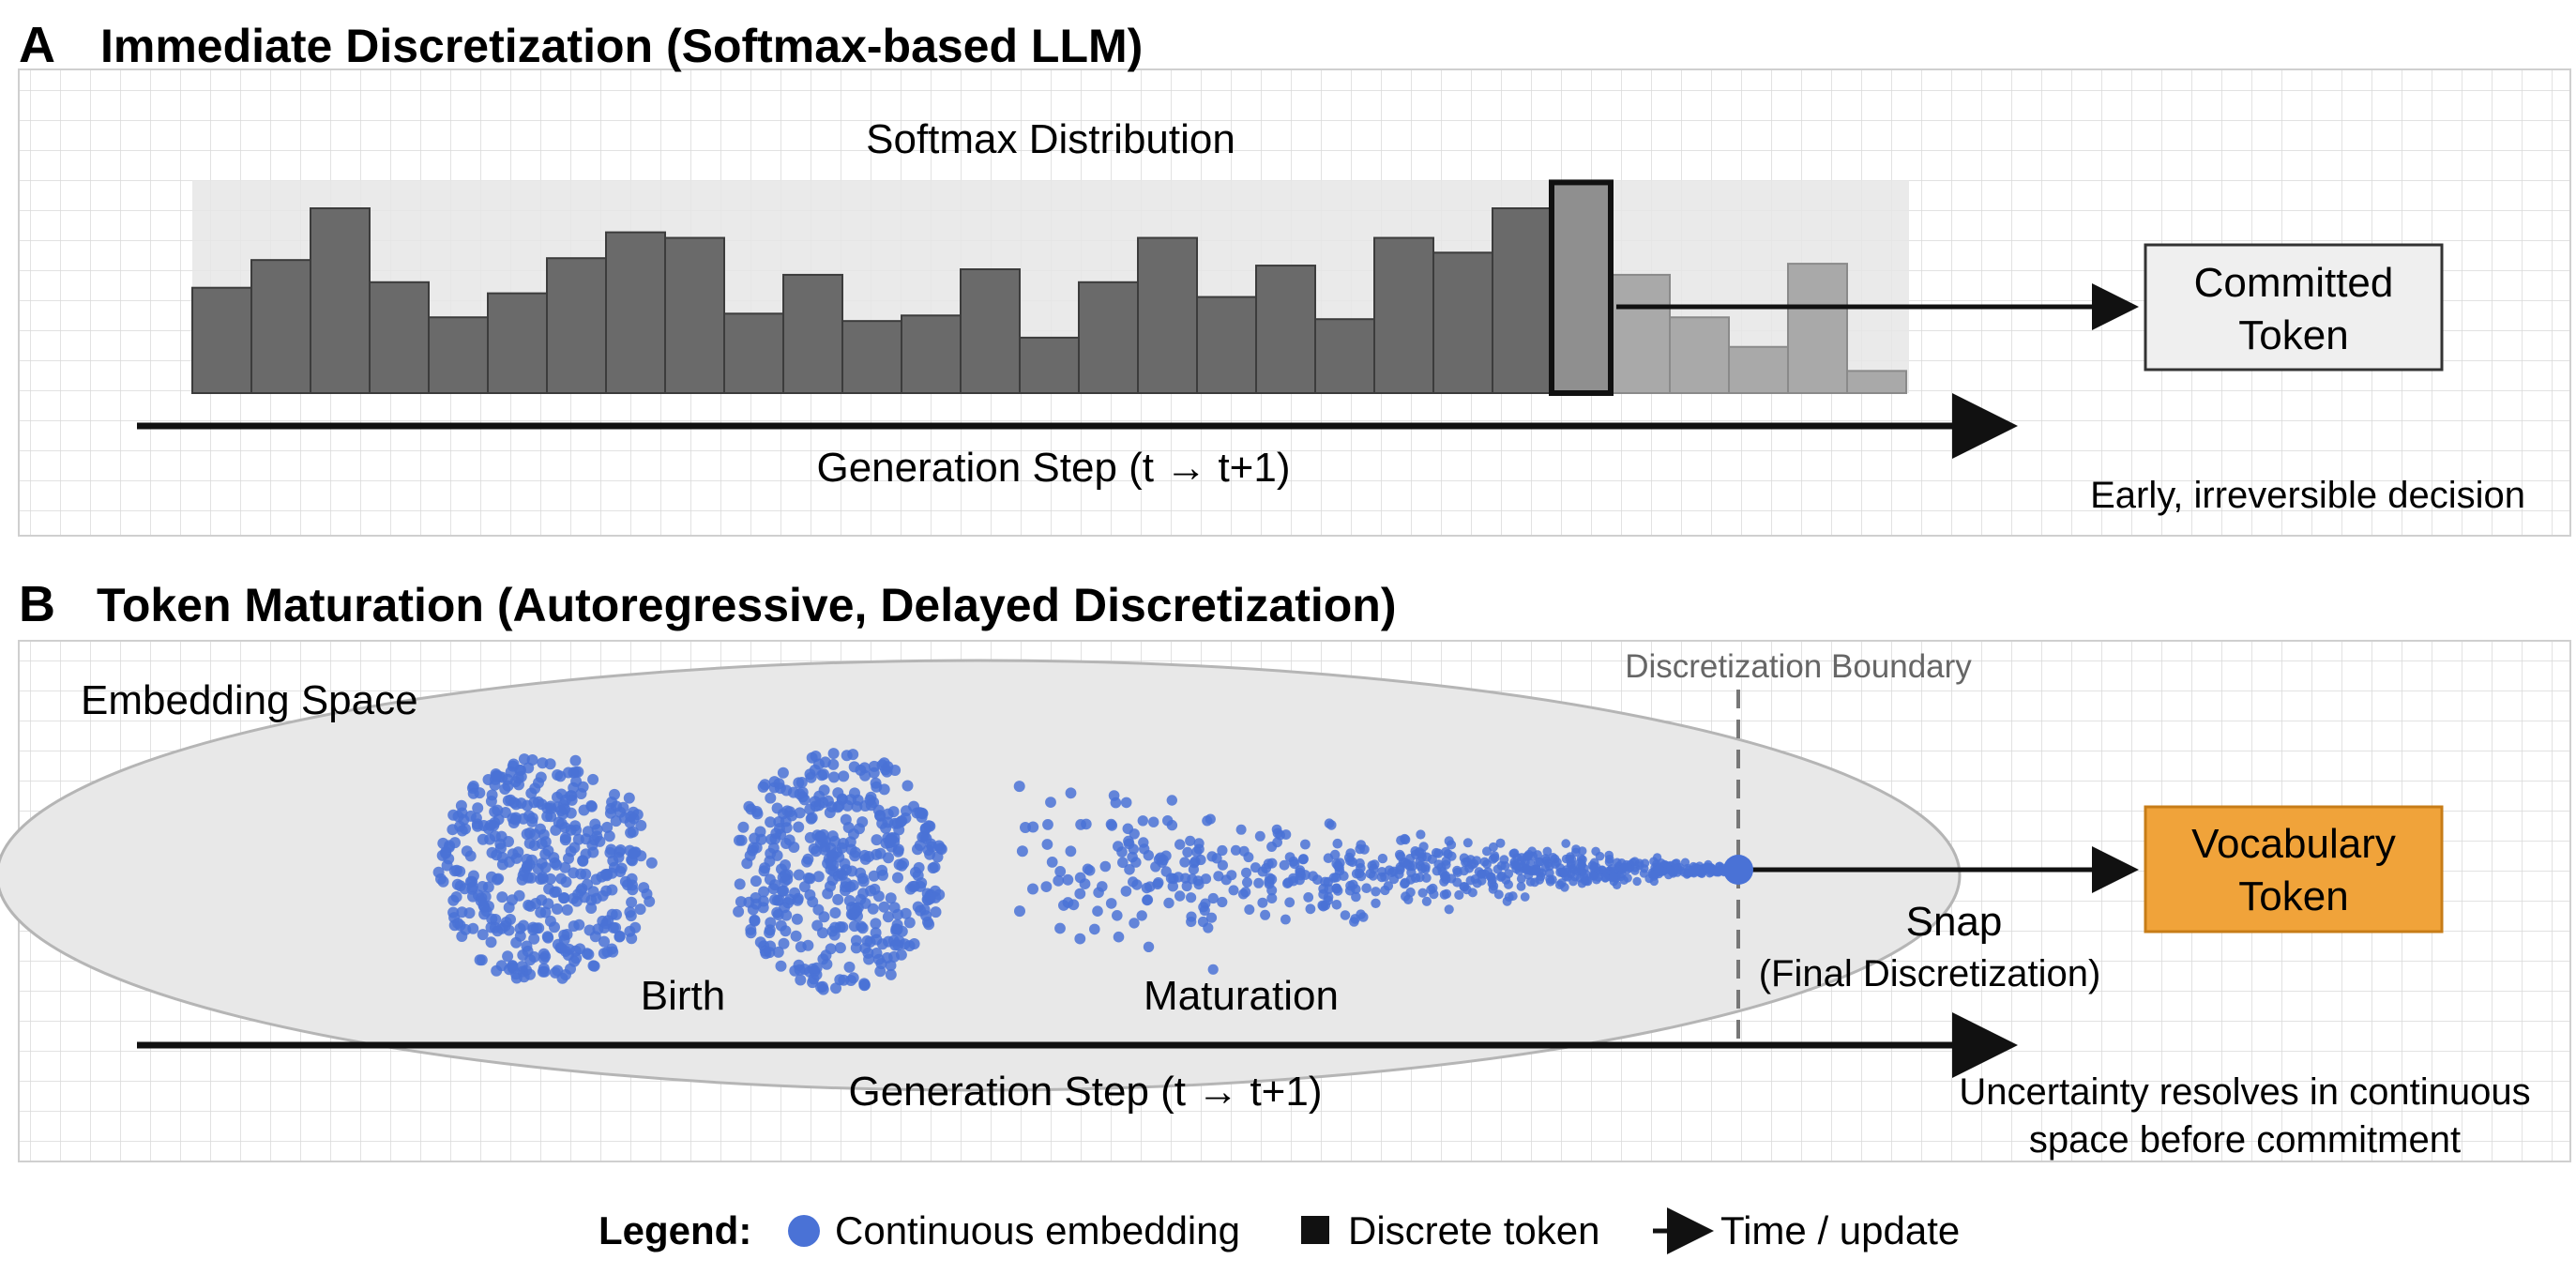 The image size is (2576, 1275). Describe the element at coordinates (1241, 996) in the screenshot. I see `maturation-label: Maturation` at that location.